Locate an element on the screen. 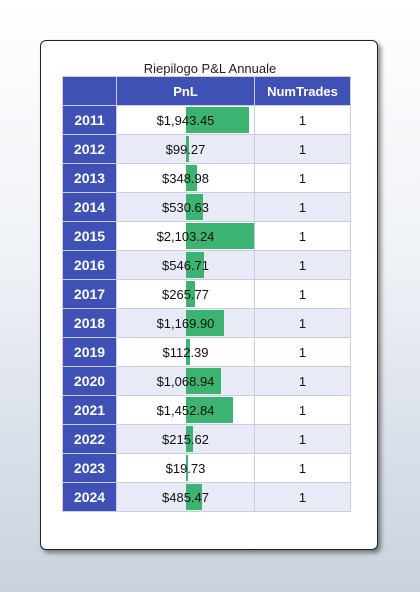  table-caption: Riepilogo P&L Annuale is located at coordinates (210, 68).